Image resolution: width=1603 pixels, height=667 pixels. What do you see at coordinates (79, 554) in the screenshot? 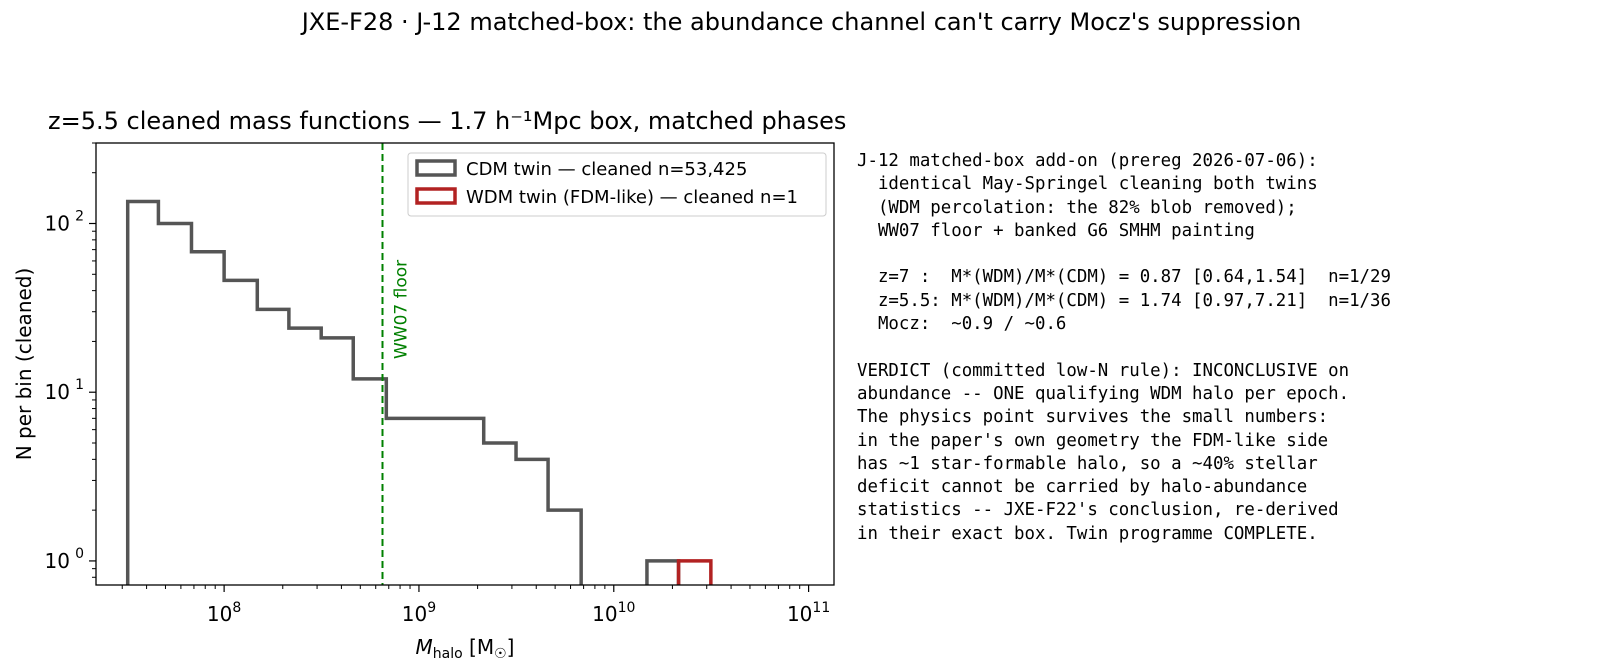
I see `y-tick-exponent: 0` at bounding box center [79, 554].